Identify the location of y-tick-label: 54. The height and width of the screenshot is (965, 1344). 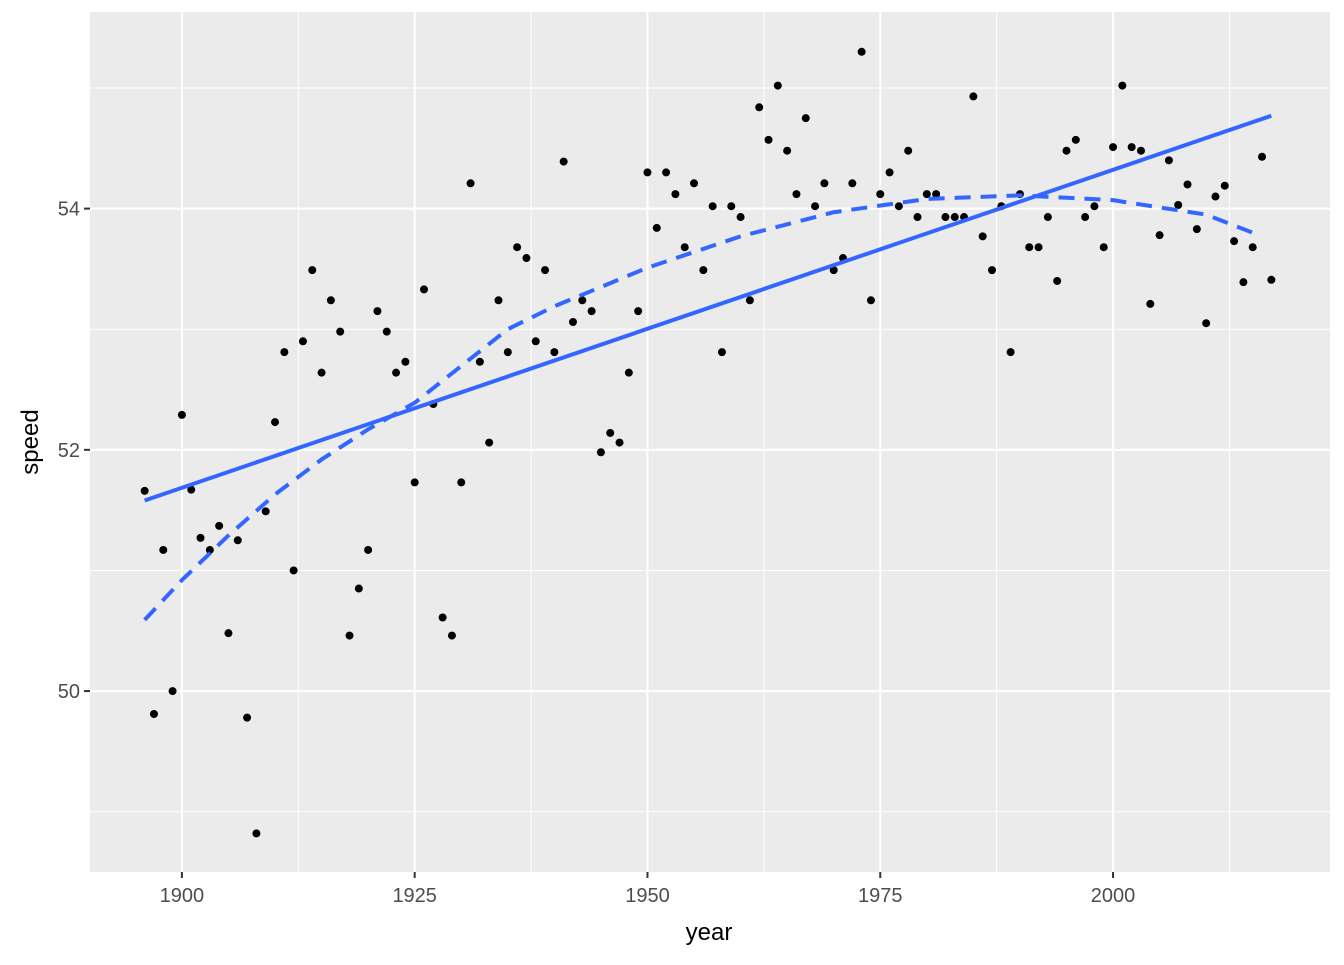
(69, 210).